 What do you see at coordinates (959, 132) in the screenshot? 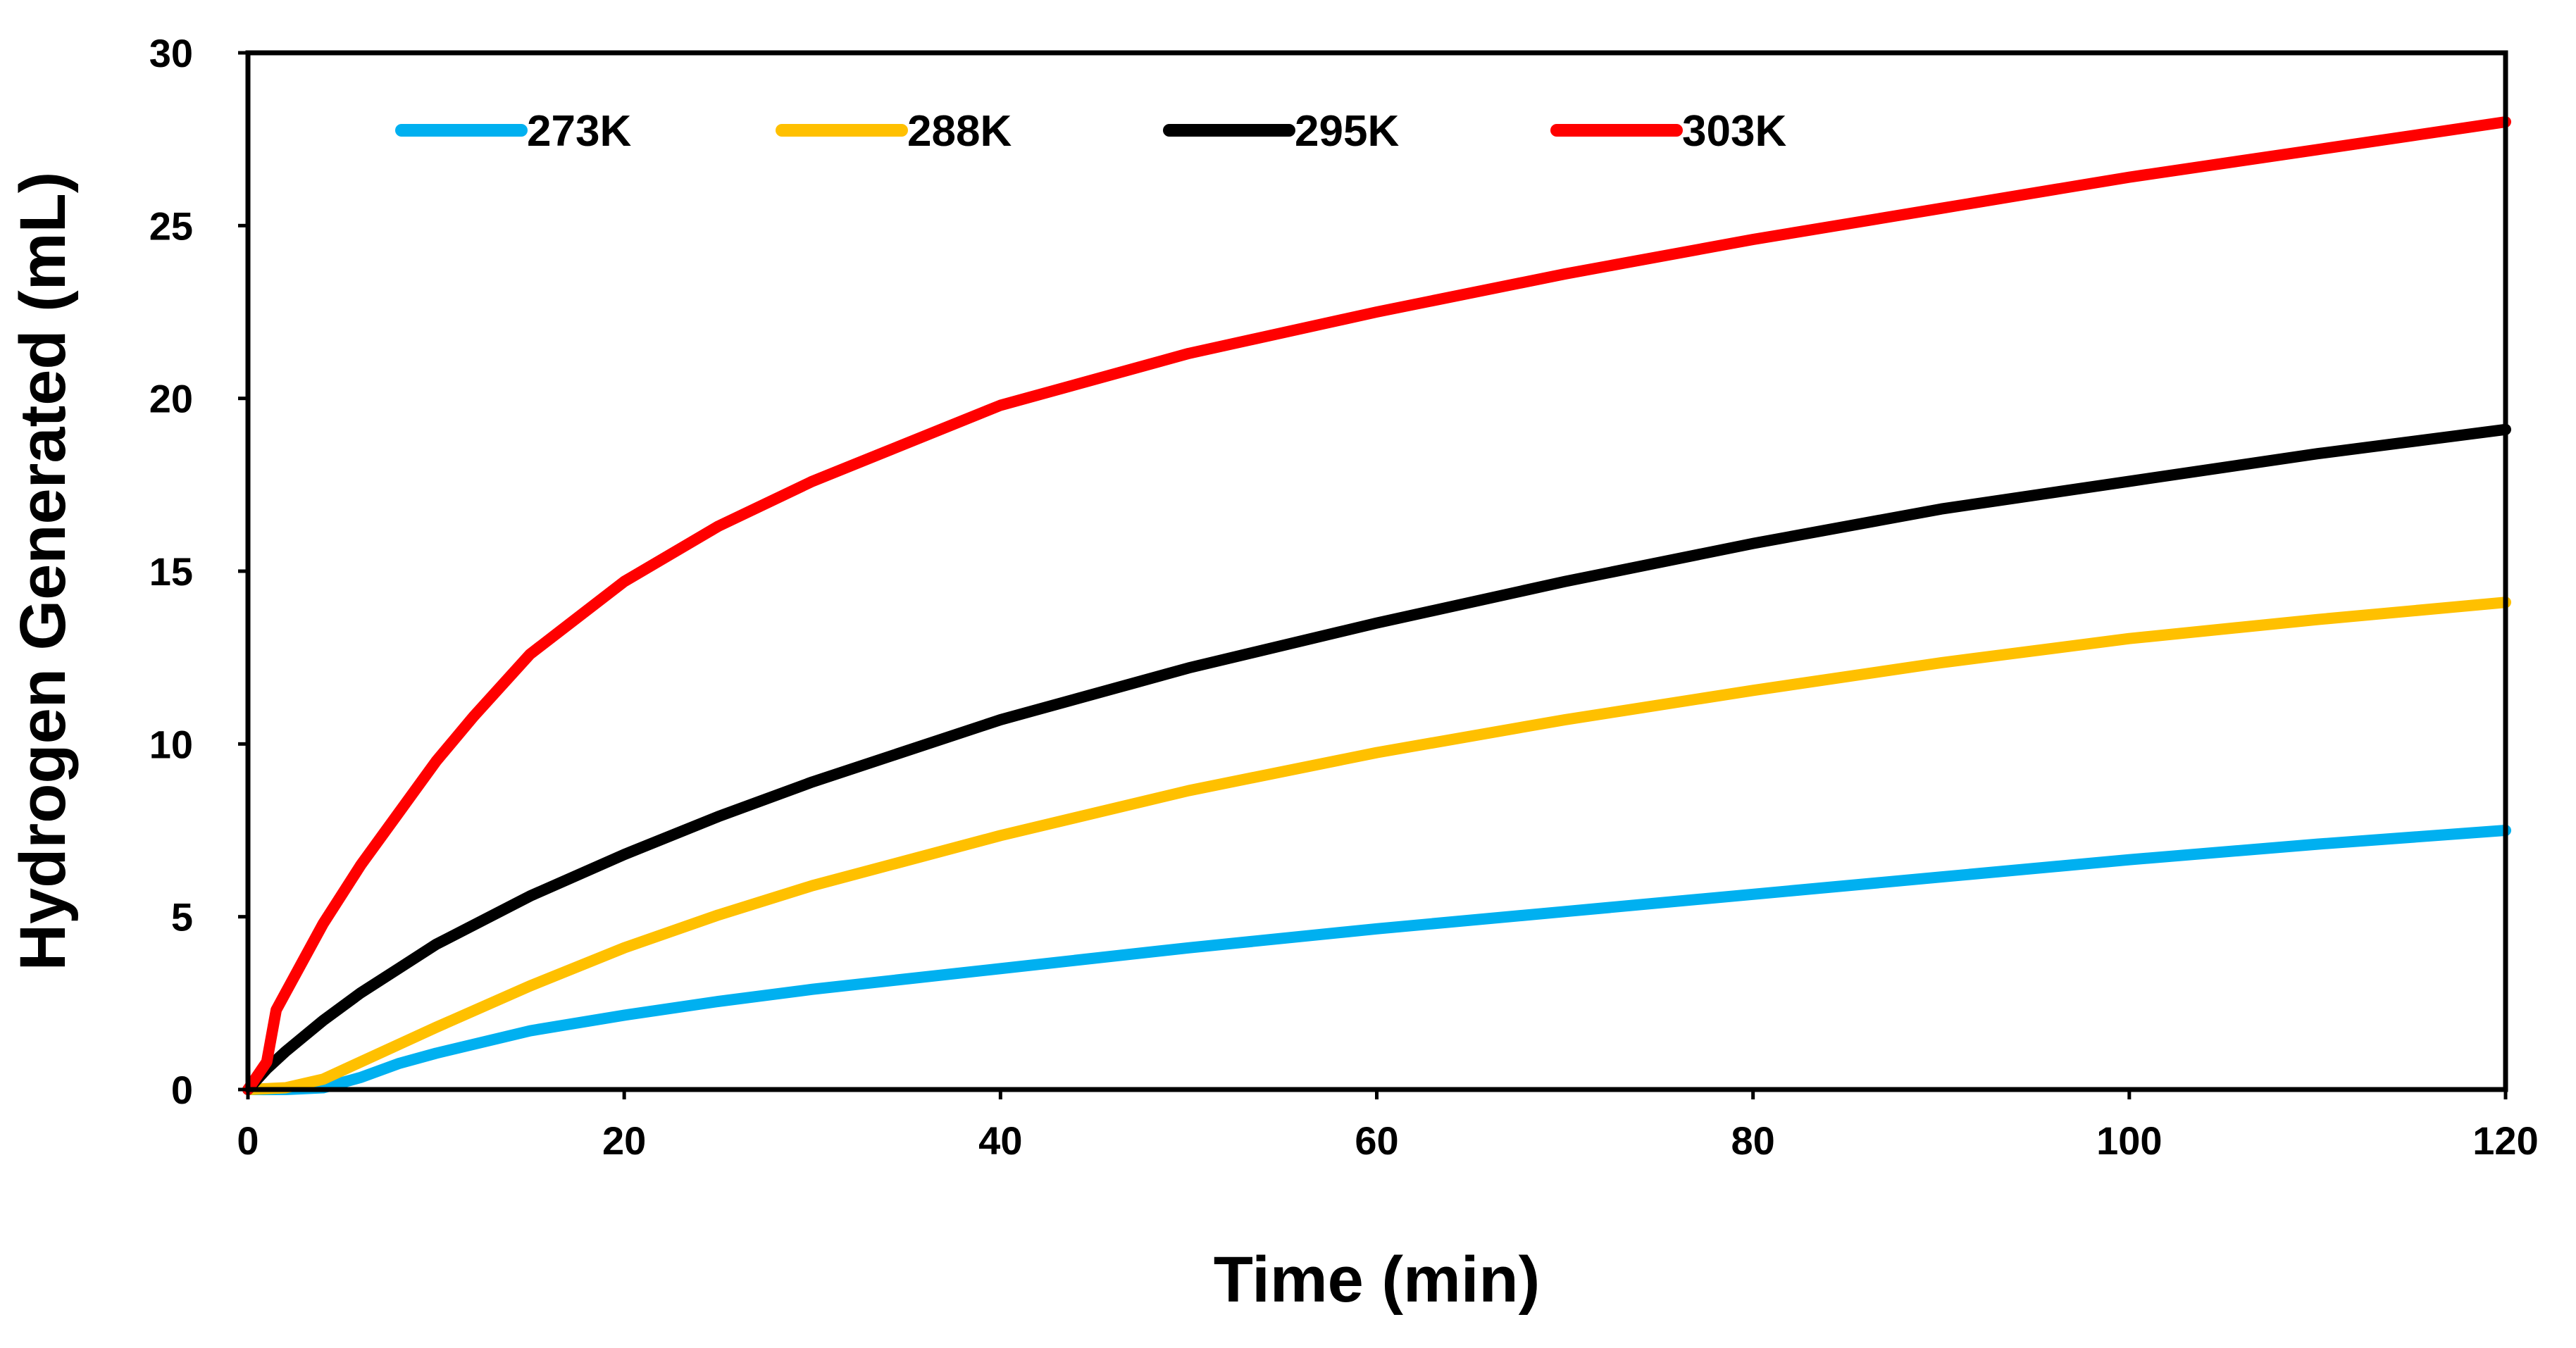
I see `legend-label-288k: 288K` at bounding box center [959, 132].